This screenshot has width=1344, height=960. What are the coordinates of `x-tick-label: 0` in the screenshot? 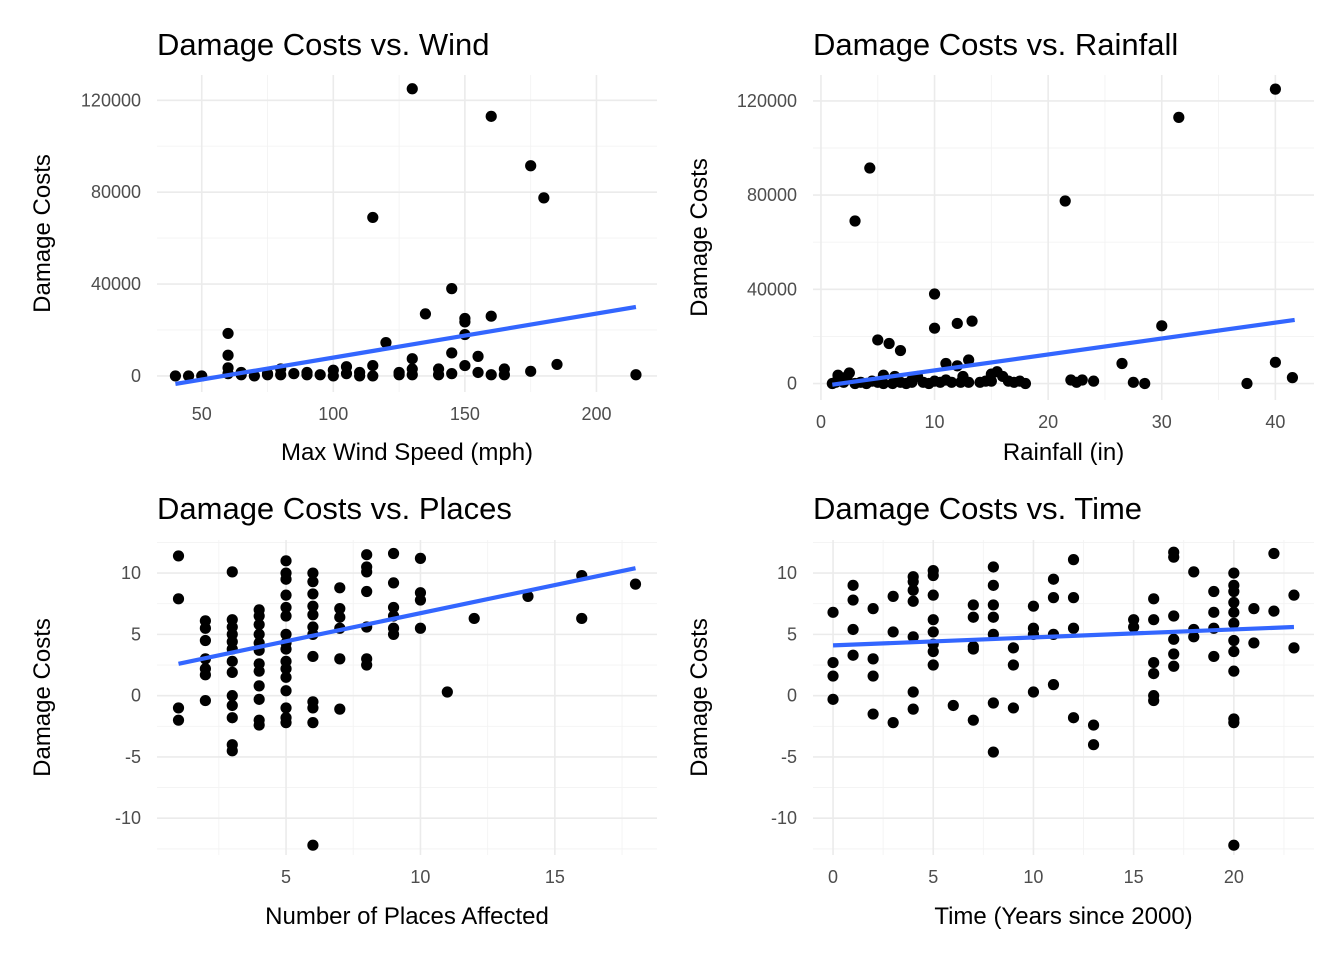 It's located at (821, 422).